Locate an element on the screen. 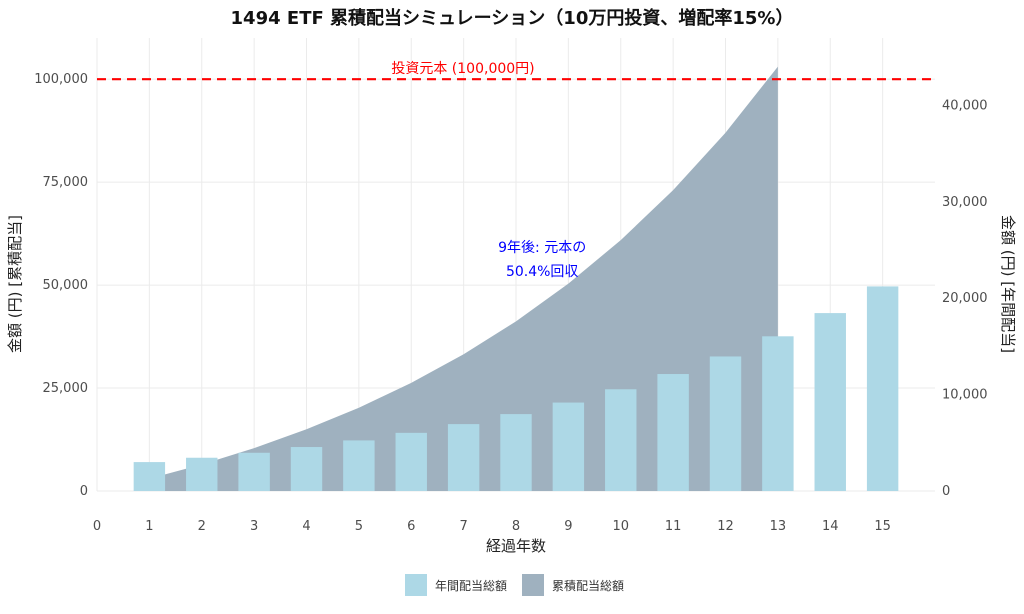 This screenshot has height=614, width=1024. x-tick-label: 11 is located at coordinates (673, 526).